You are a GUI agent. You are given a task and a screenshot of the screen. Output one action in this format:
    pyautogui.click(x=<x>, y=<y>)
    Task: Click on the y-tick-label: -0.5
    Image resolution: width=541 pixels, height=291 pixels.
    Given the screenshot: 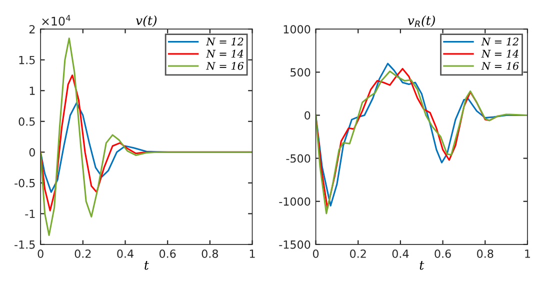 What is the action you would take?
    pyautogui.click(x=24, y=183)
    